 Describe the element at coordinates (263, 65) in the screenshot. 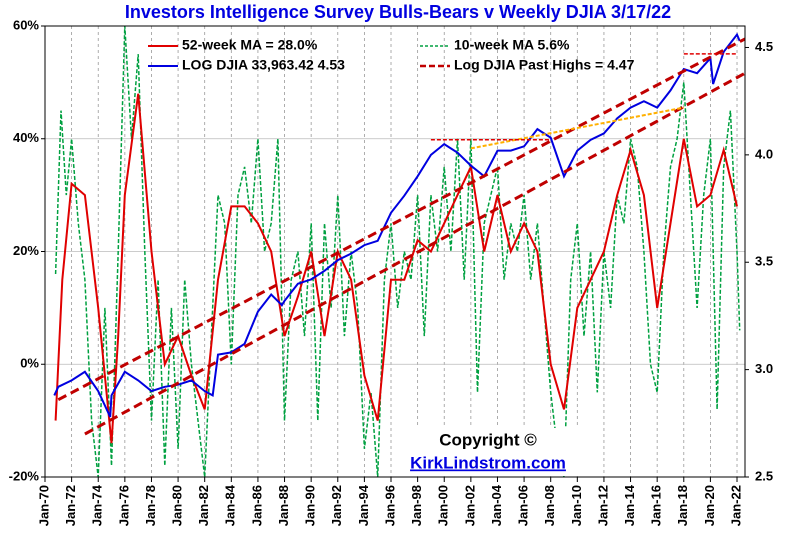

I see `legend-label: LOG DJIA 33,963.42 4.53` at that location.